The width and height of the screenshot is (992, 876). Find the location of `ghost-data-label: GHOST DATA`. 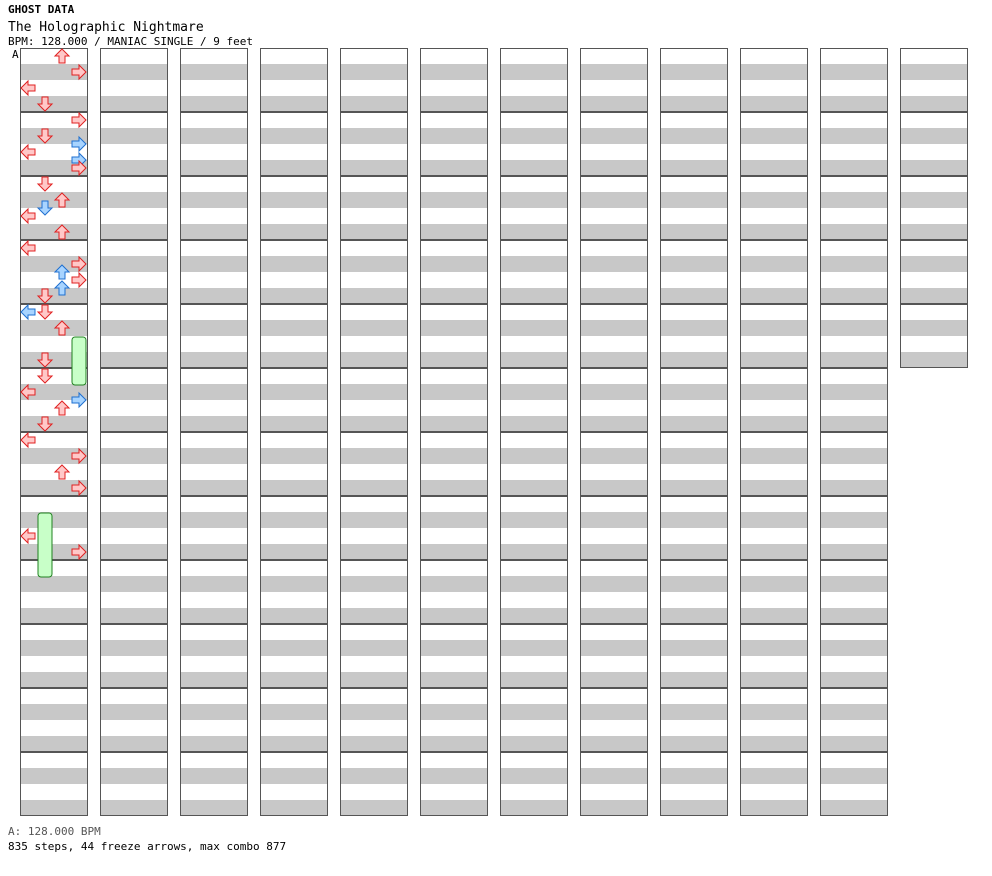

ghost-data-label: GHOST DATA is located at coordinates (41, 9).